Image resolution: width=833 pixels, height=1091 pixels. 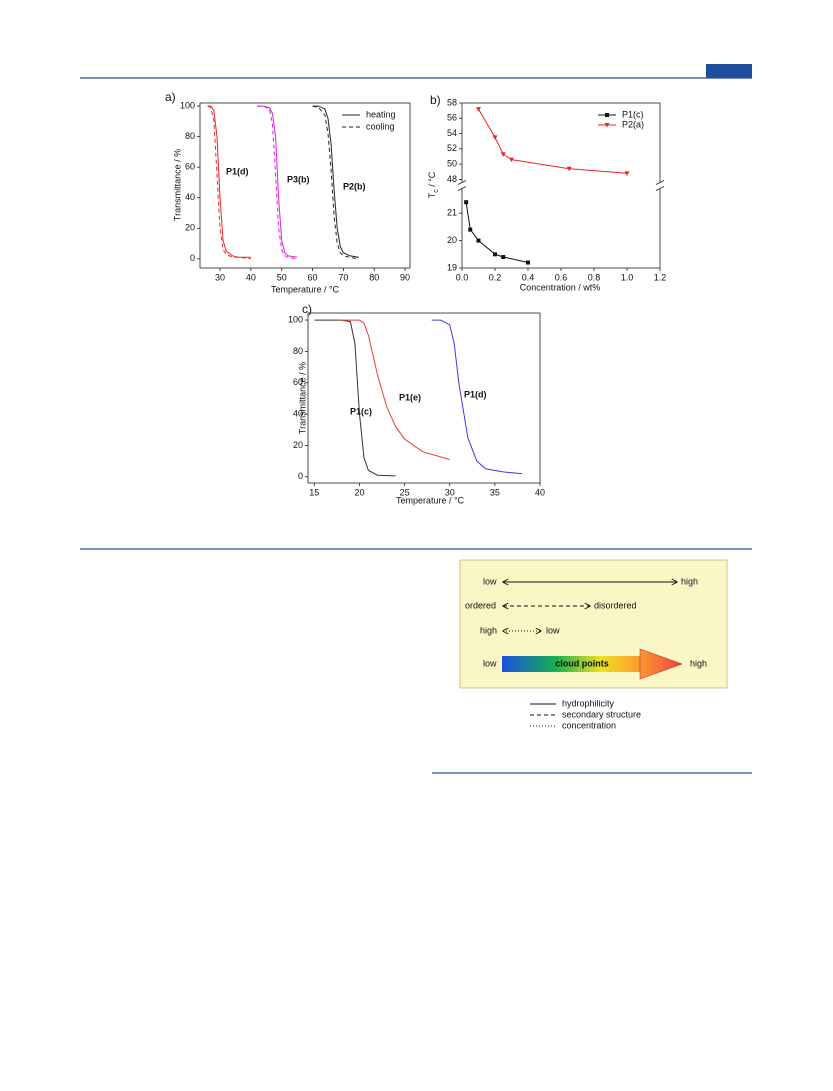 I want to click on panel-label: c), so click(x=307, y=309).